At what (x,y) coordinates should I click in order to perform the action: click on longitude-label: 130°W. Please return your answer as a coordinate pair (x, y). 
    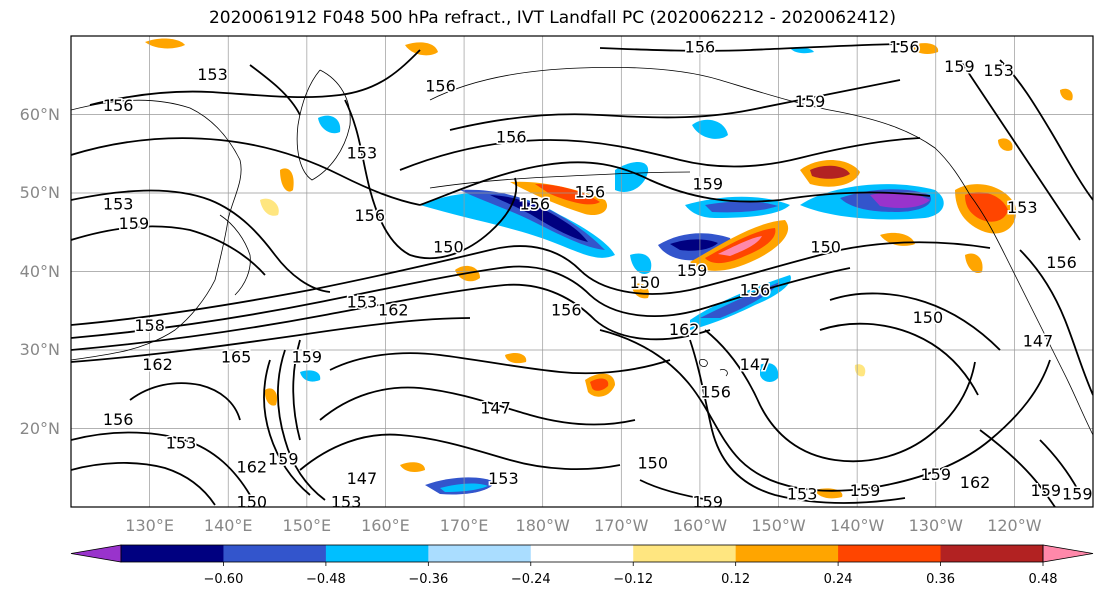
    Looking at the image, I should click on (935, 525).